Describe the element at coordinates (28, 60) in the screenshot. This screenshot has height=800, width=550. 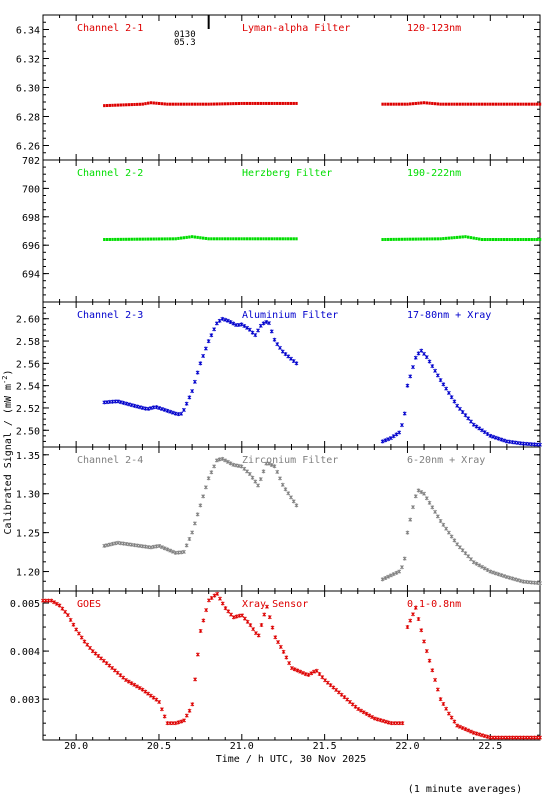
I see `y-tick-label: 6.32` at that location.